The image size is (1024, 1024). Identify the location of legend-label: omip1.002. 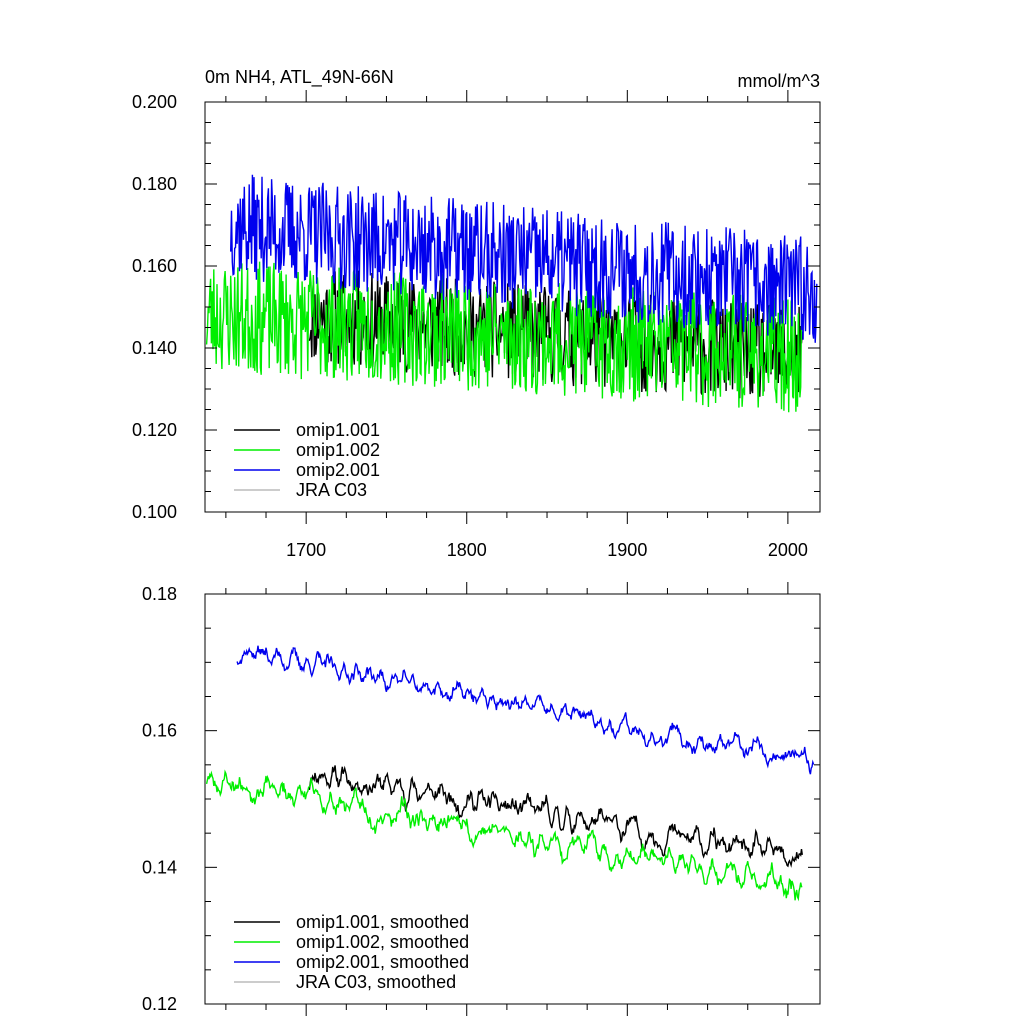
(338, 450).